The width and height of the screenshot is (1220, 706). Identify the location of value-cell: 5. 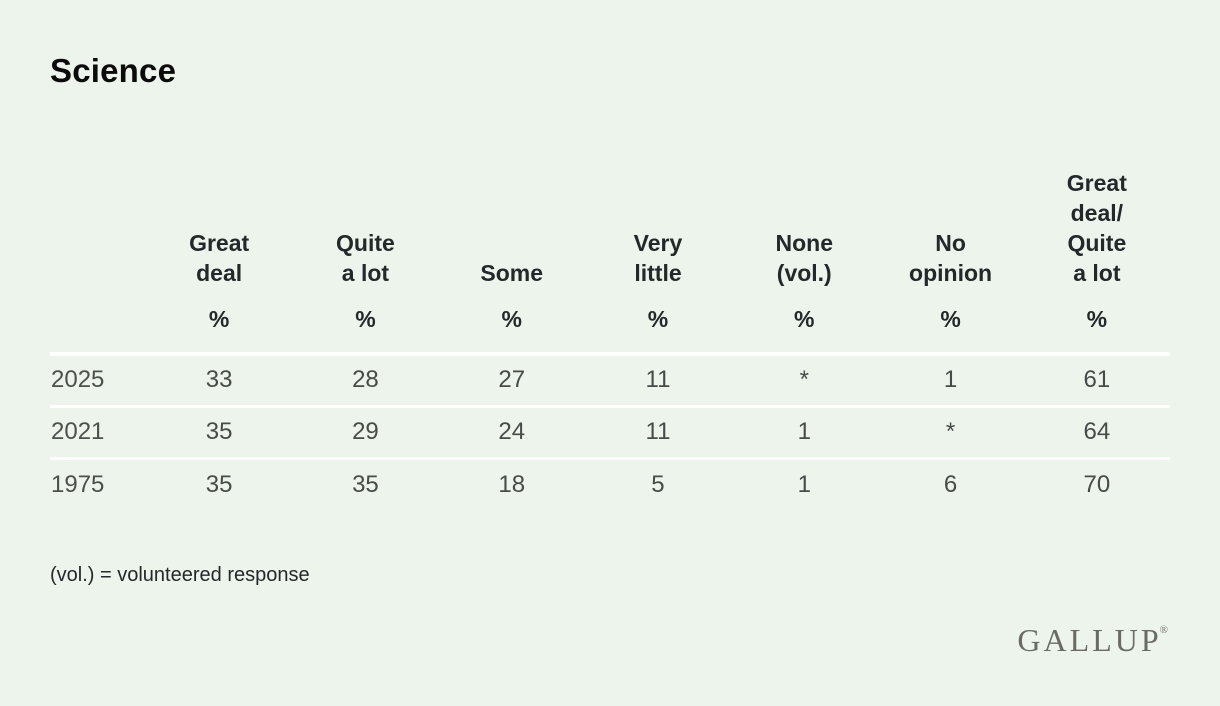
(658, 484).